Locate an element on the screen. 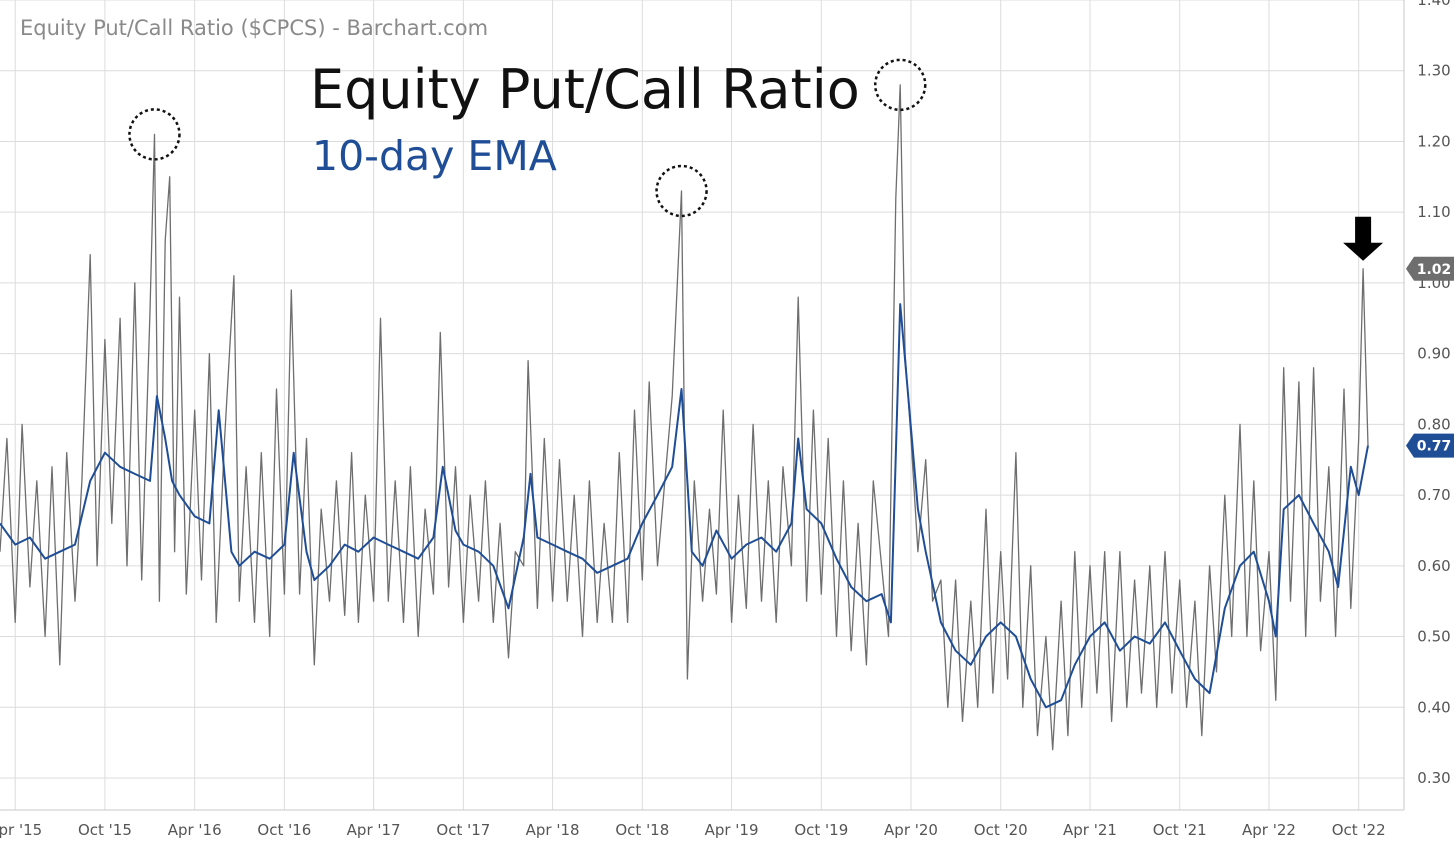  last-value-labels: 1.02 0.77 is located at coordinates (1430, 357).